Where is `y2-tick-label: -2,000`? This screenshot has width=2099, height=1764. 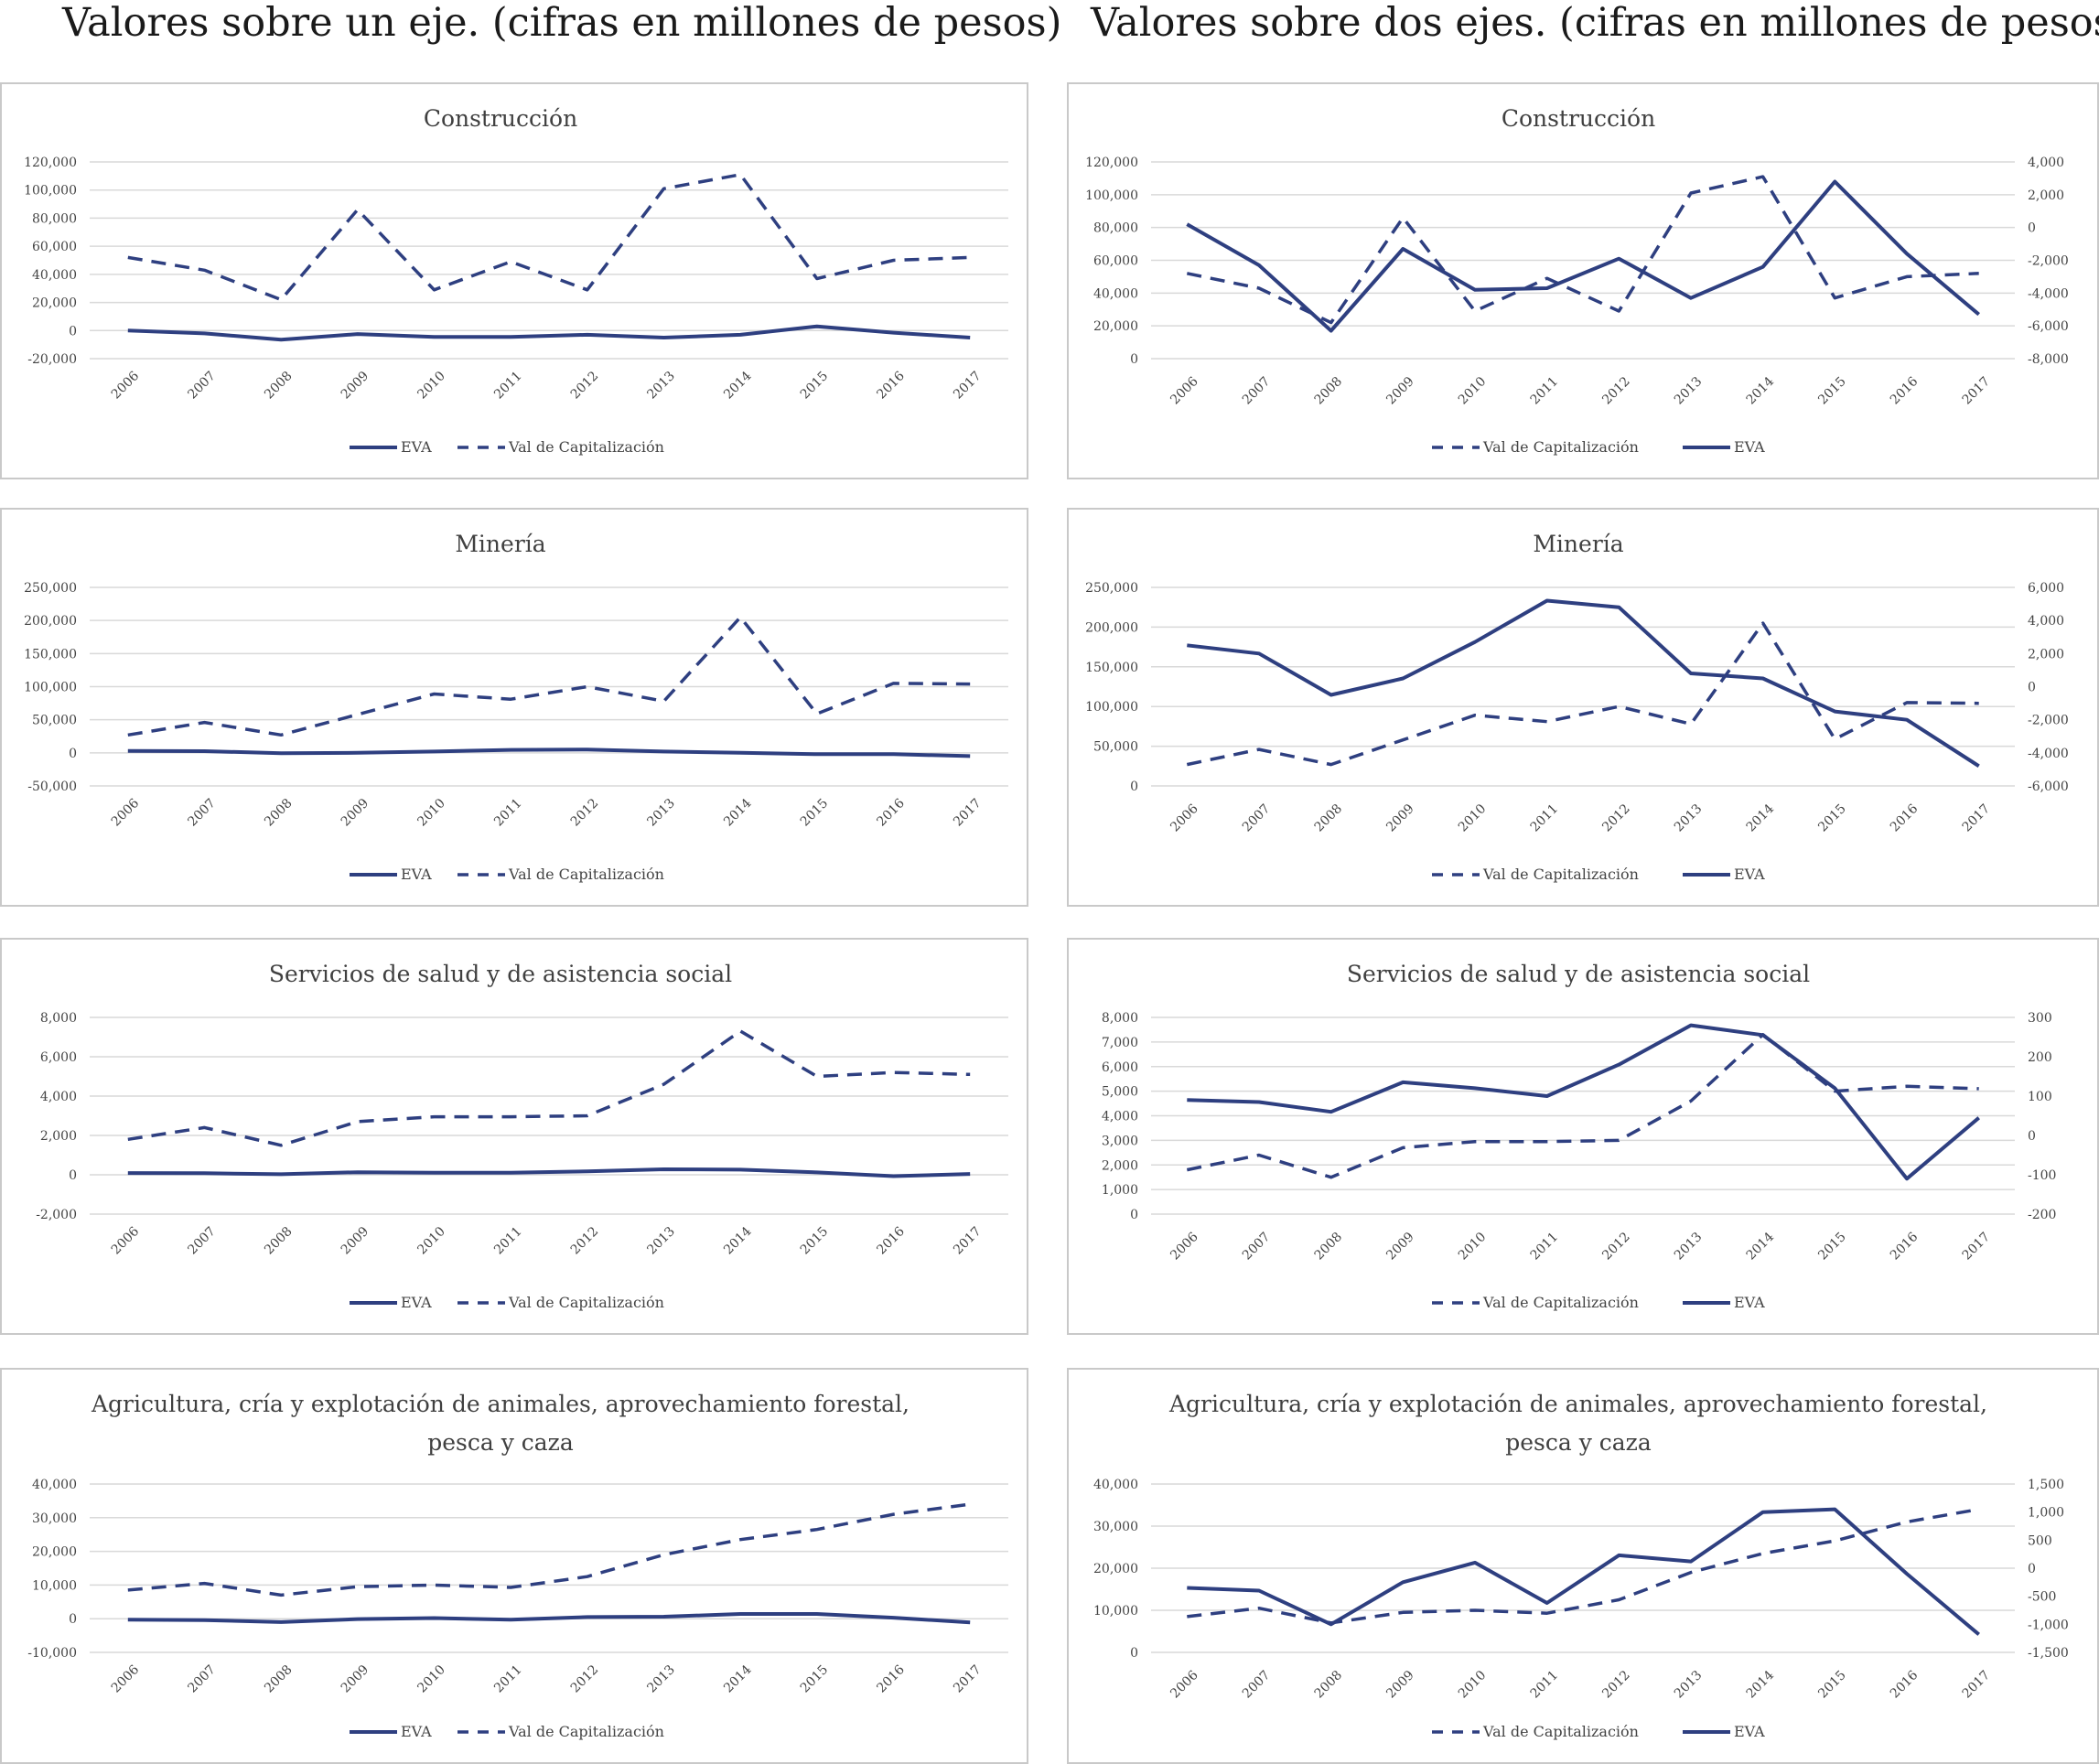
y2-tick-label: -2,000 is located at coordinates (2048, 721).